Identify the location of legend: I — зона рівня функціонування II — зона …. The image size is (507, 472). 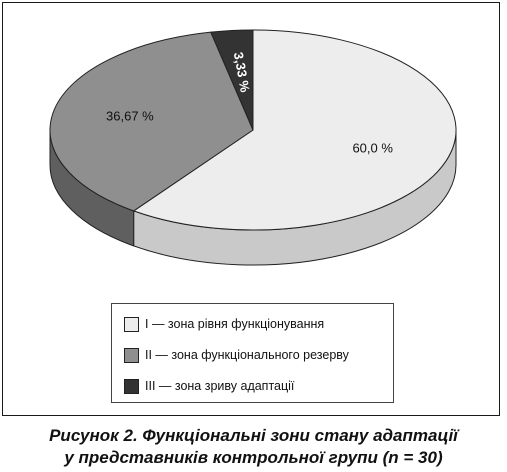
(252, 353).